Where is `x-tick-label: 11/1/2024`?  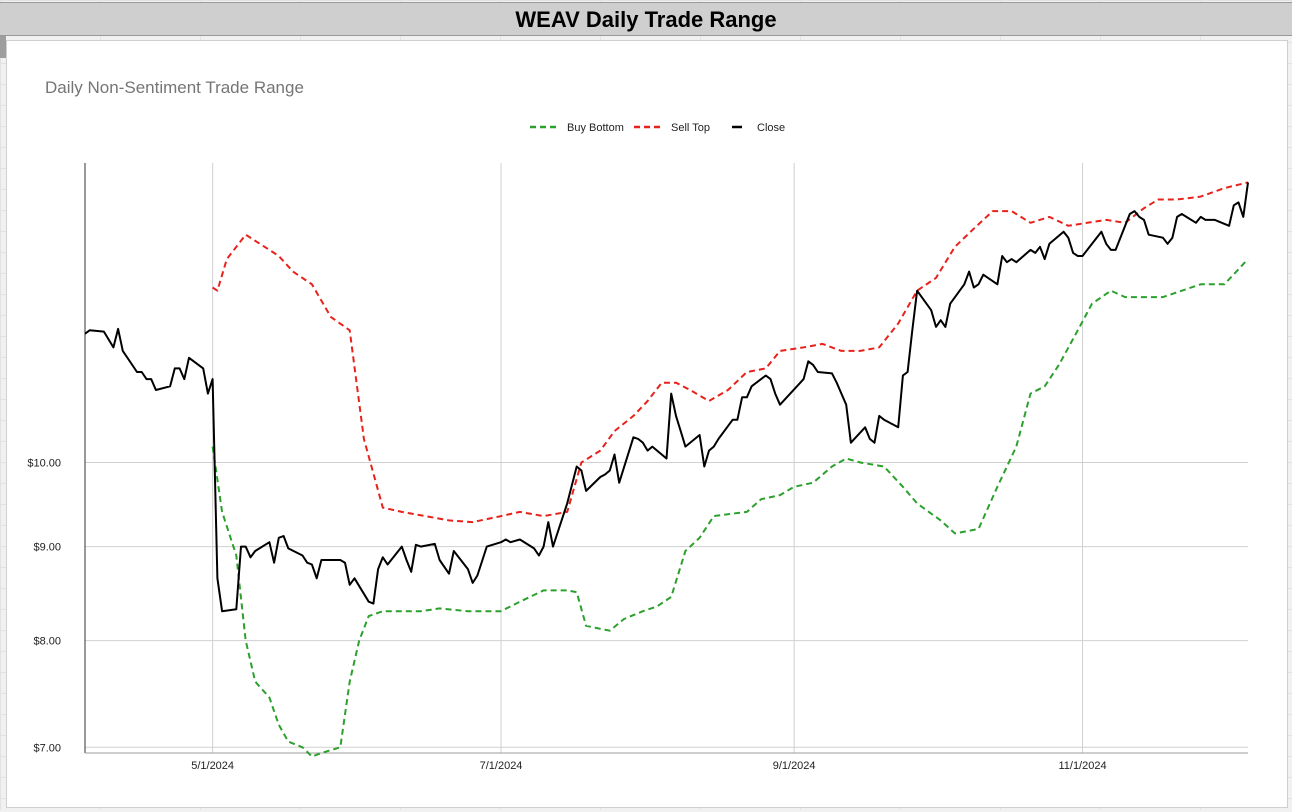 x-tick-label: 11/1/2024 is located at coordinates (1082, 766).